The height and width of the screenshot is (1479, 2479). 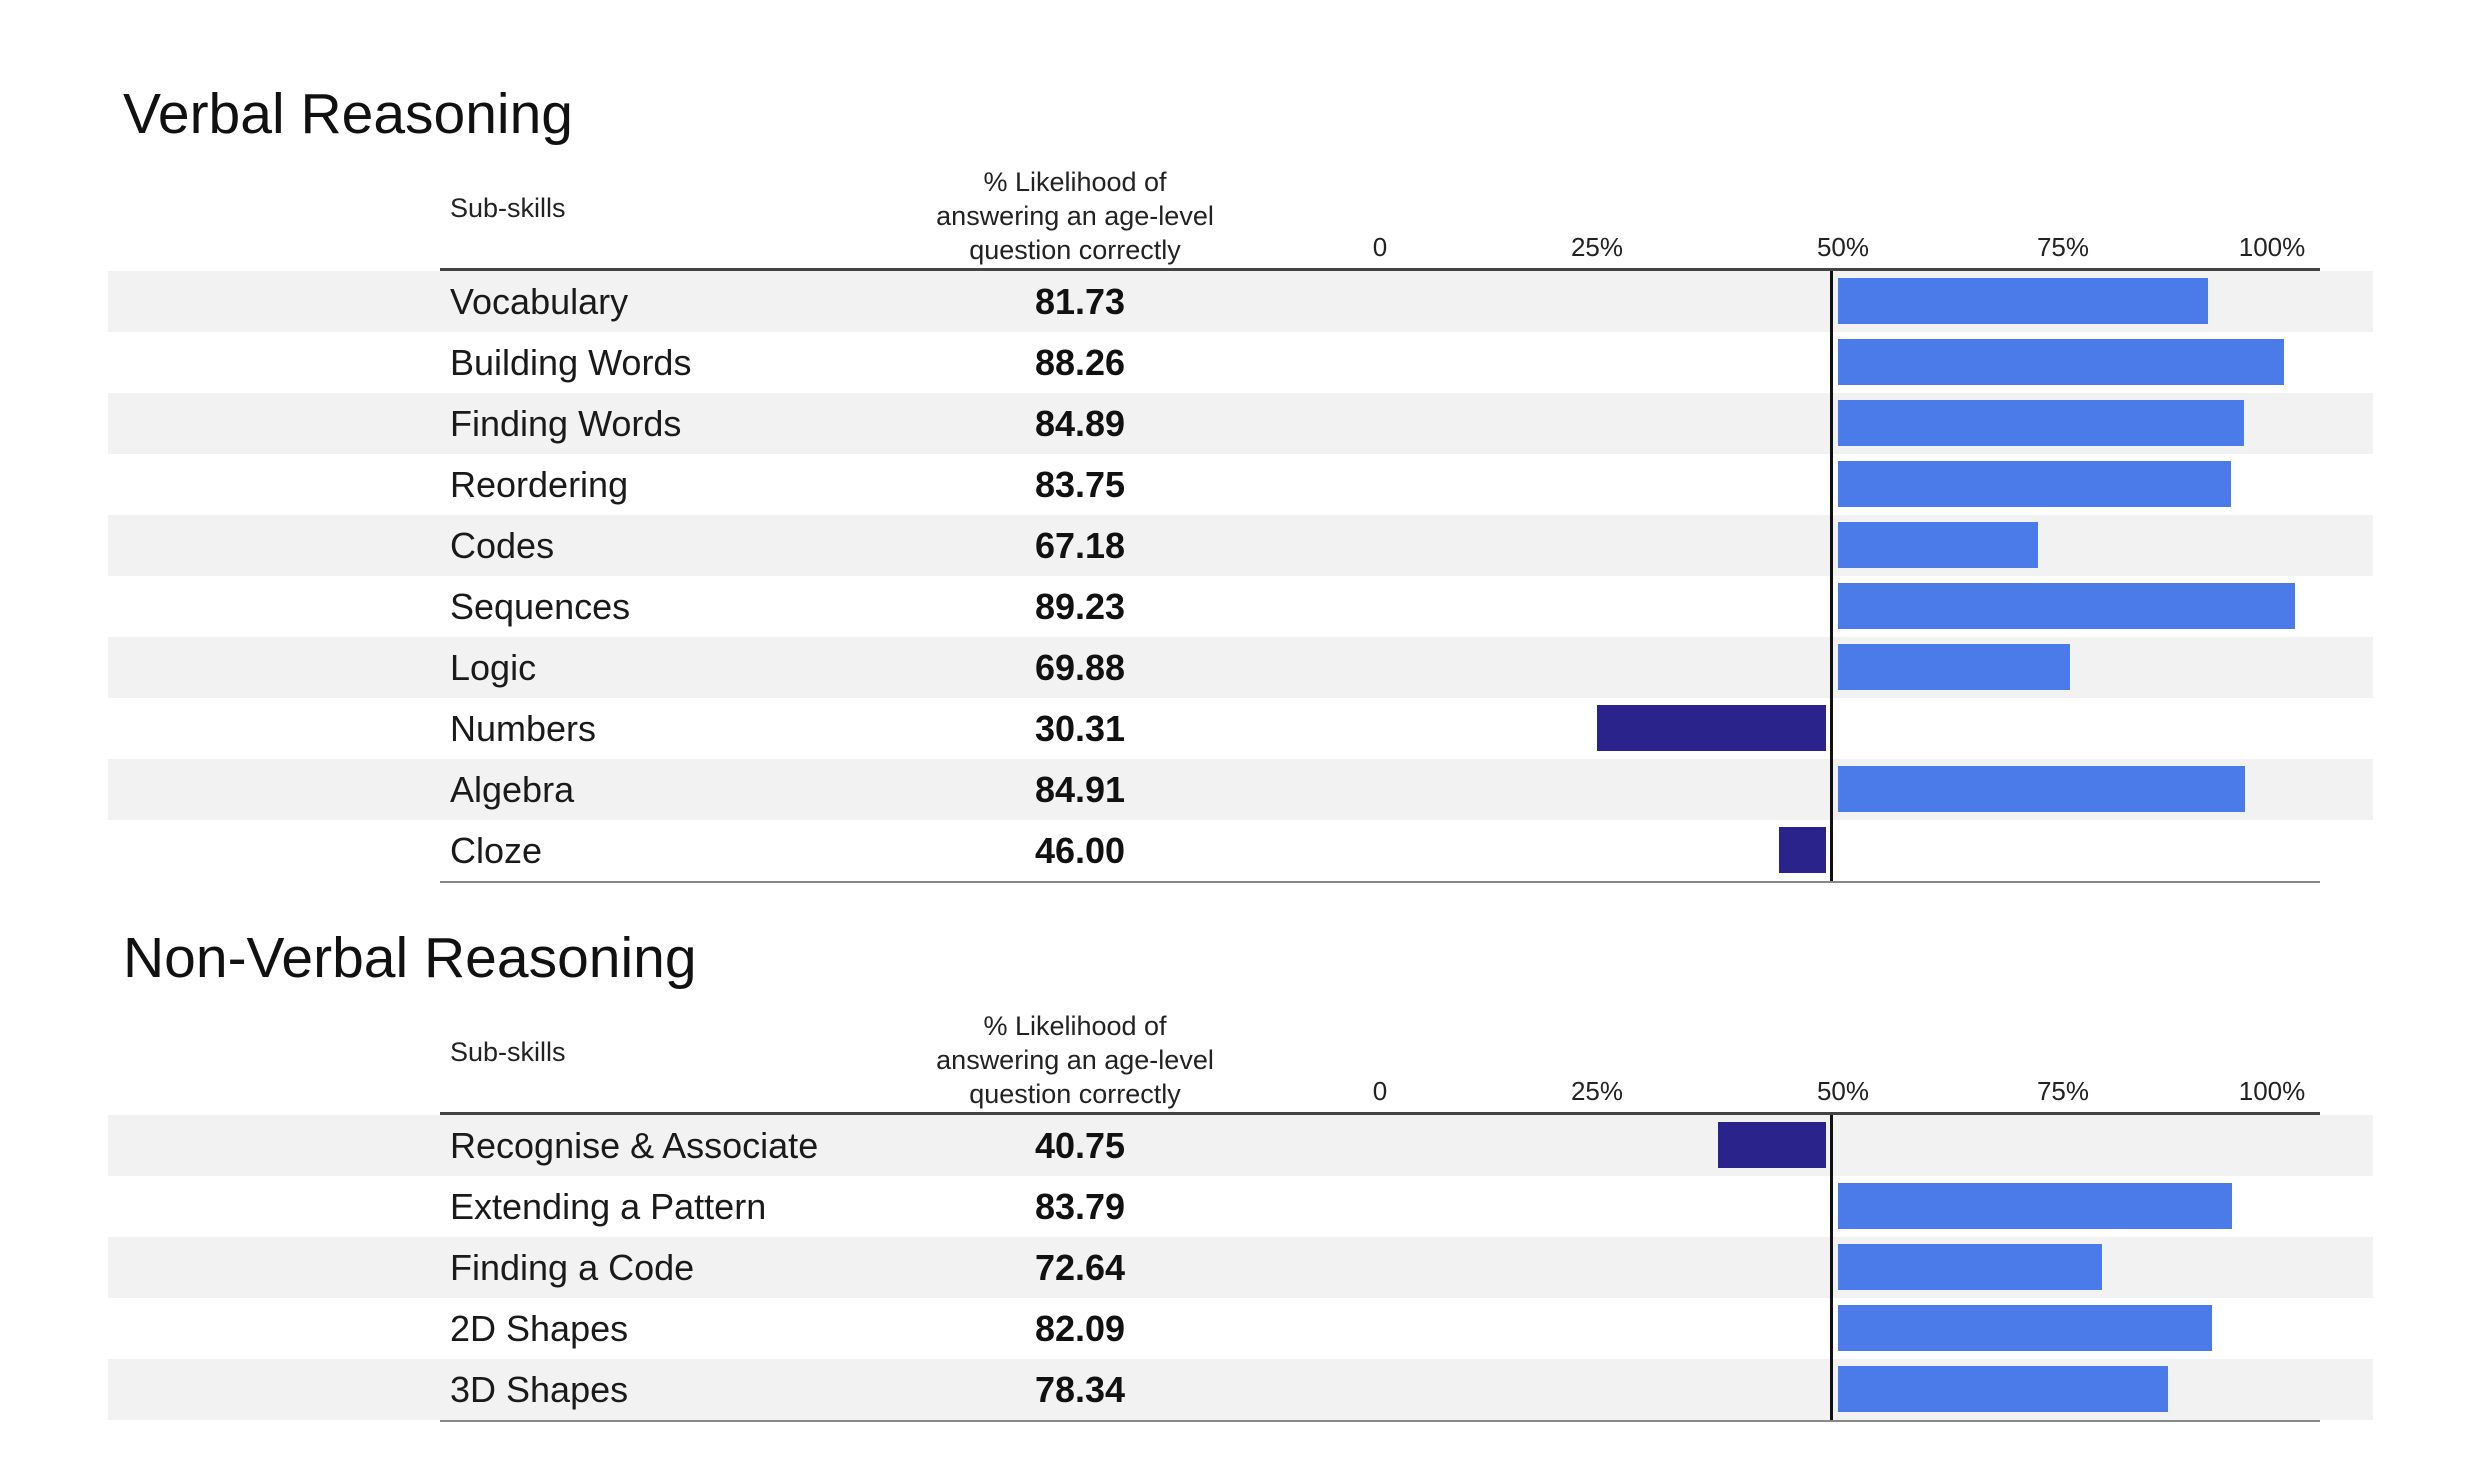 I want to click on likelihood-value: 88.26, so click(x=1080, y=362).